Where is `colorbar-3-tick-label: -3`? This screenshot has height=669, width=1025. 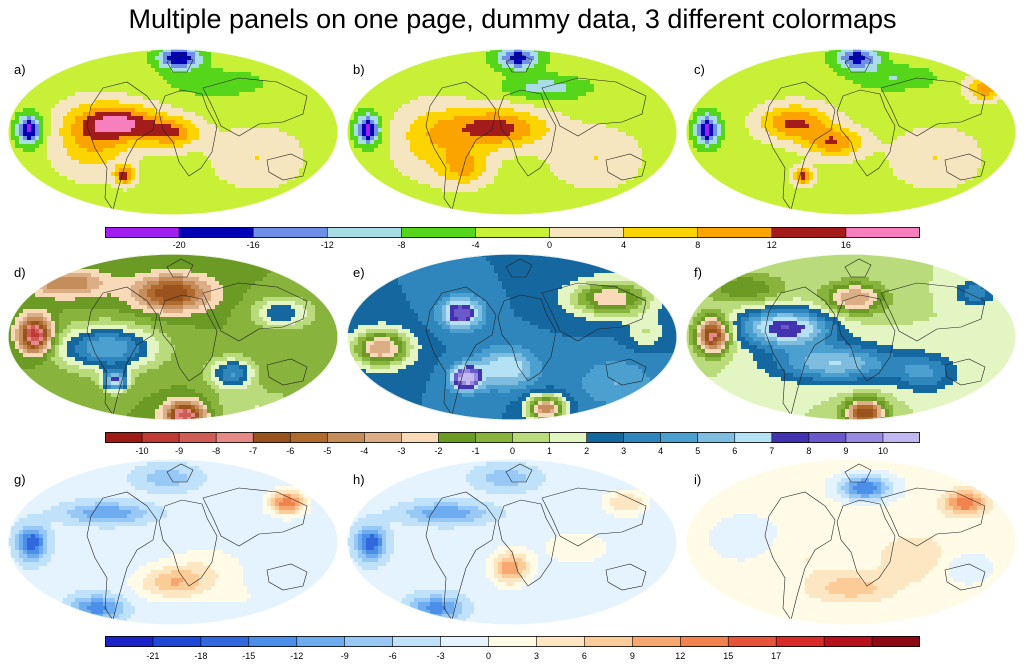
colorbar-3-tick-label: -3 is located at coordinates (441, 656).